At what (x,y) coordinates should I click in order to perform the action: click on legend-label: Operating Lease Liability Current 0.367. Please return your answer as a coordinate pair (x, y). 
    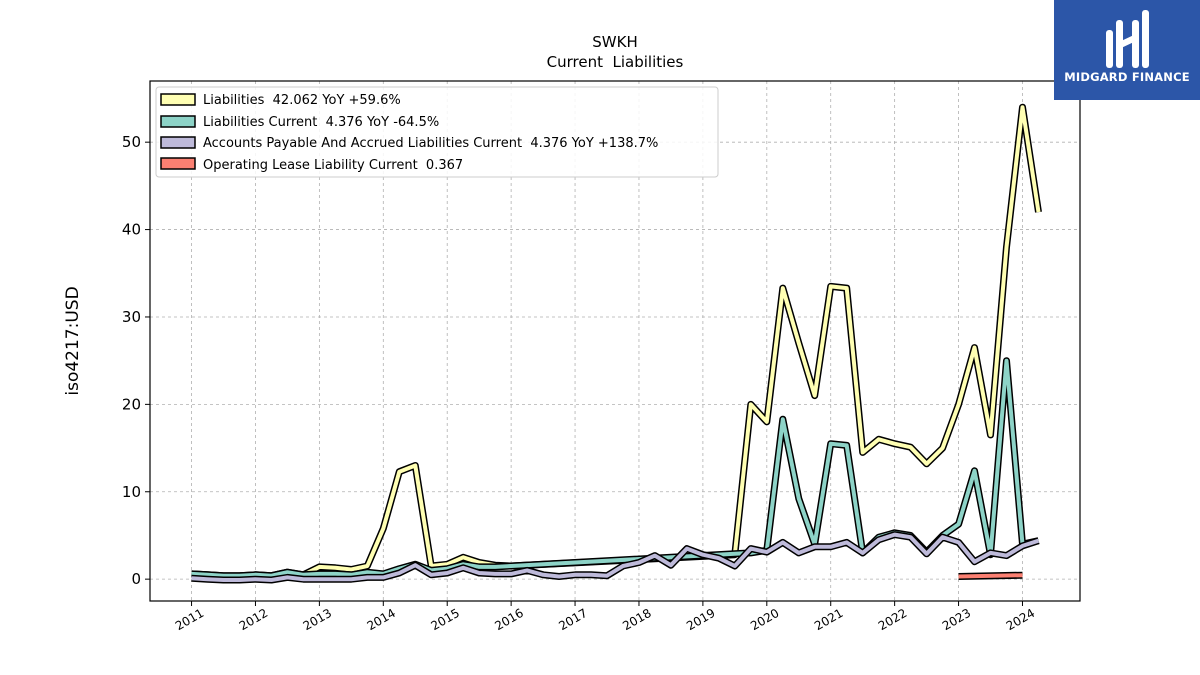
    Looking at the image, I should click on (333, 165).